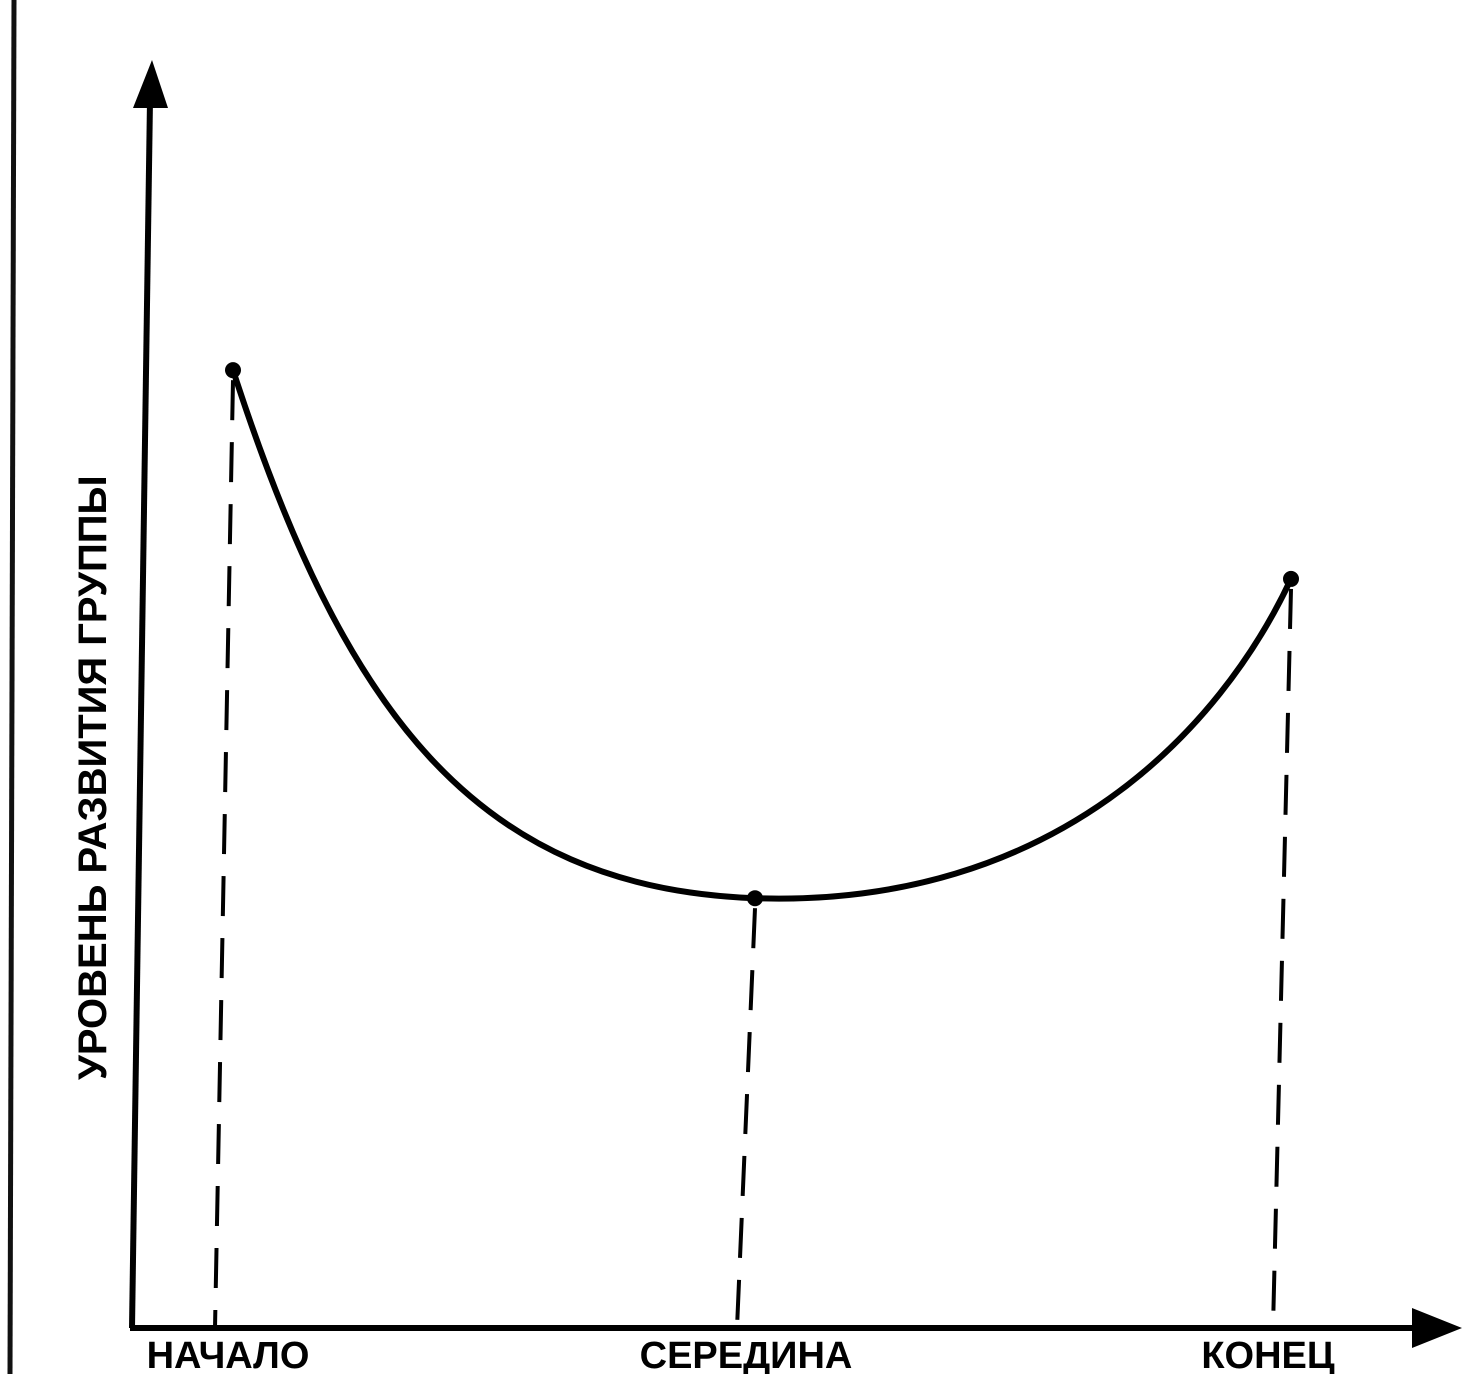  I want to click on y-axis, so click(141, 714).